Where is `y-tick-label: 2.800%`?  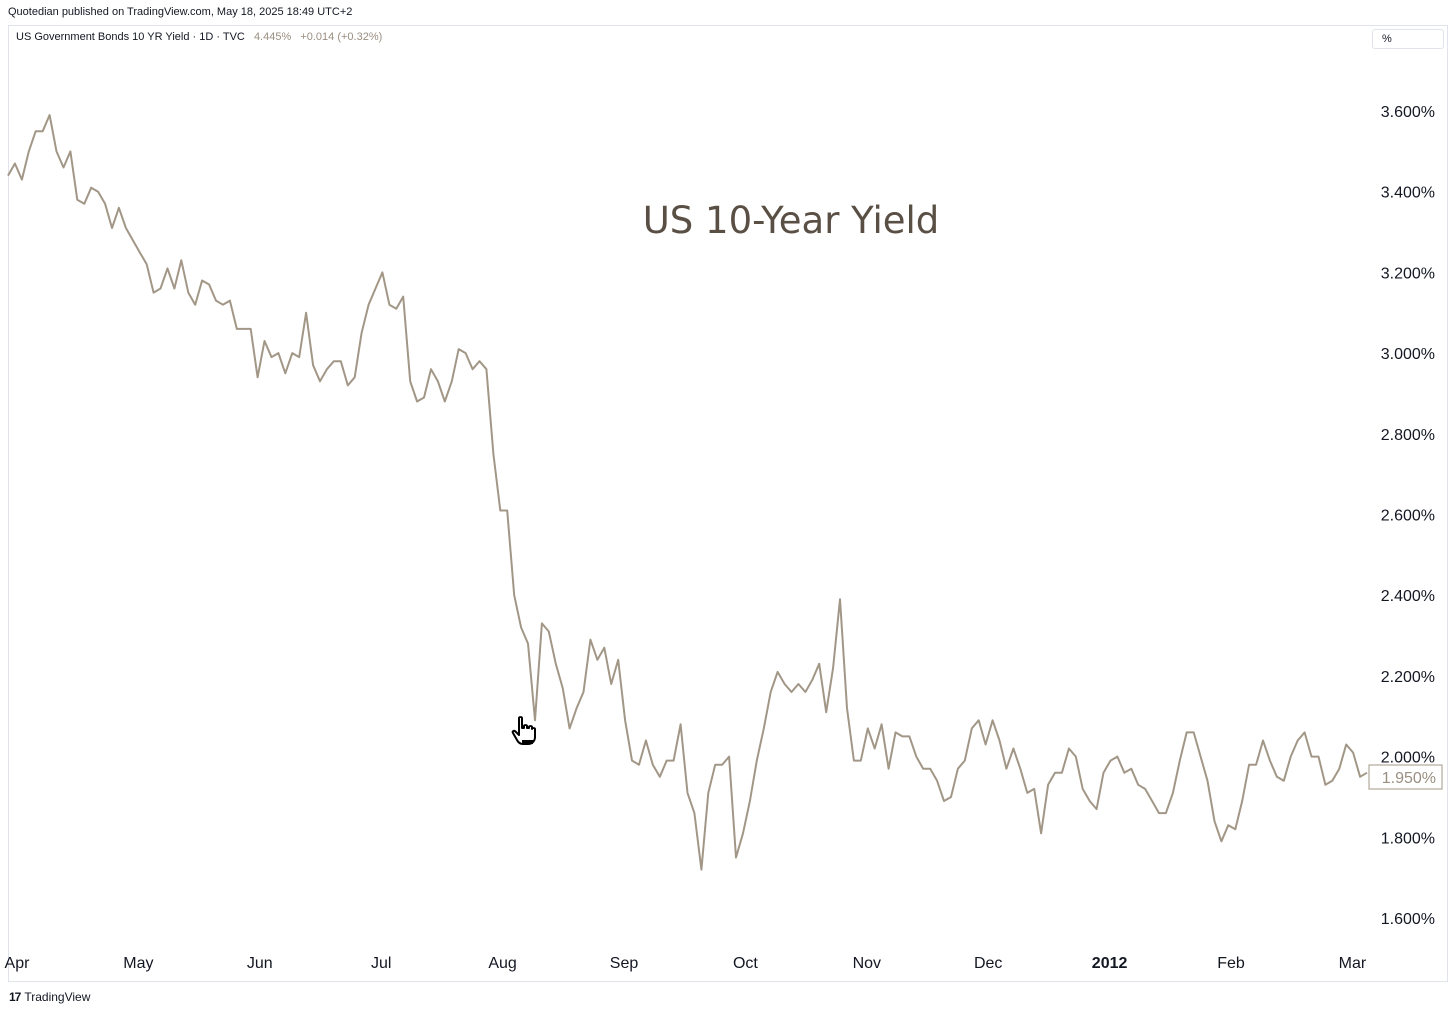
y-tick-label: 2.800% is located at coordinates (1408, 435).